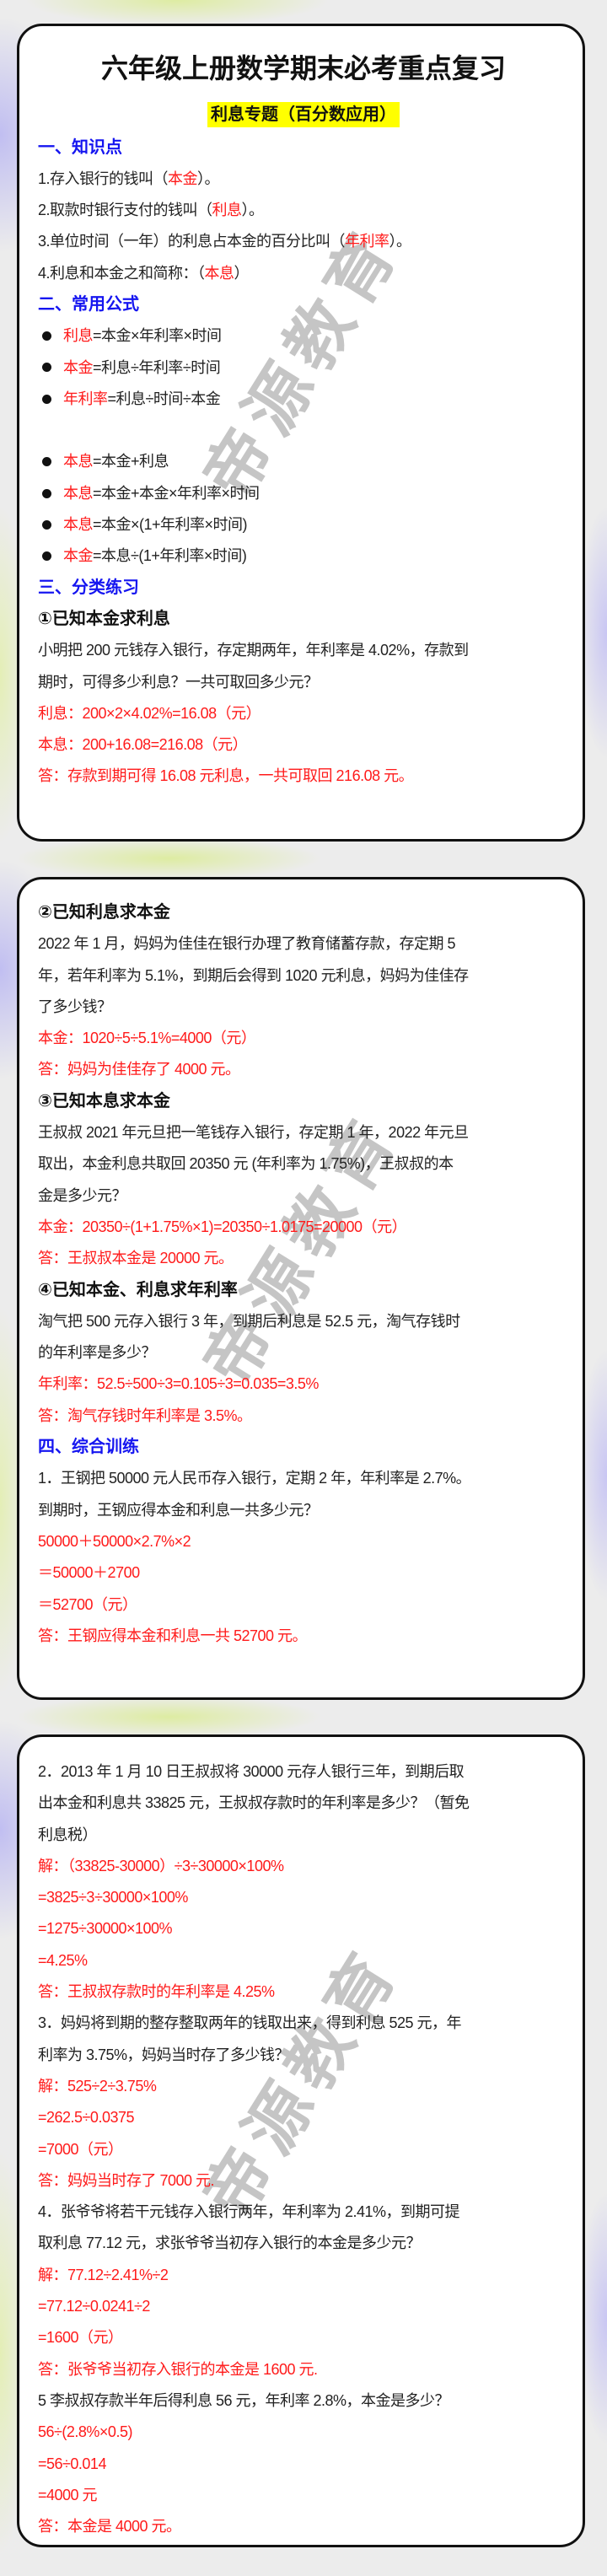  What do you see at coordinates (80, 2338) in the screenshot?
I see `text-segment: =1600（元）` at bounding box center [80, 2338].